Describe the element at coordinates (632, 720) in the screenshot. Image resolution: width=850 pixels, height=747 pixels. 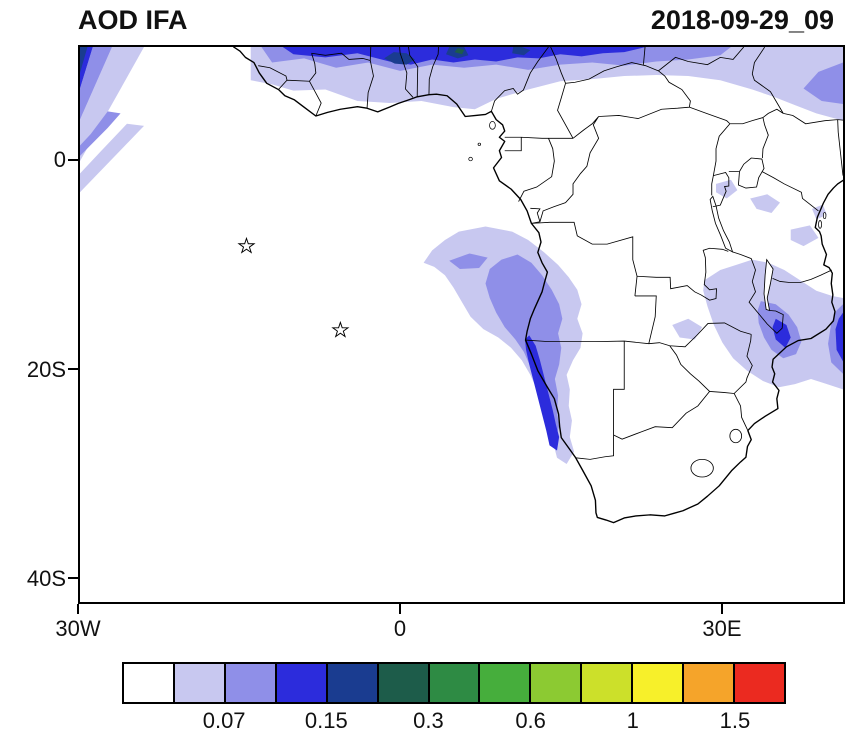
I see `colorbar-label: 1` at that location.